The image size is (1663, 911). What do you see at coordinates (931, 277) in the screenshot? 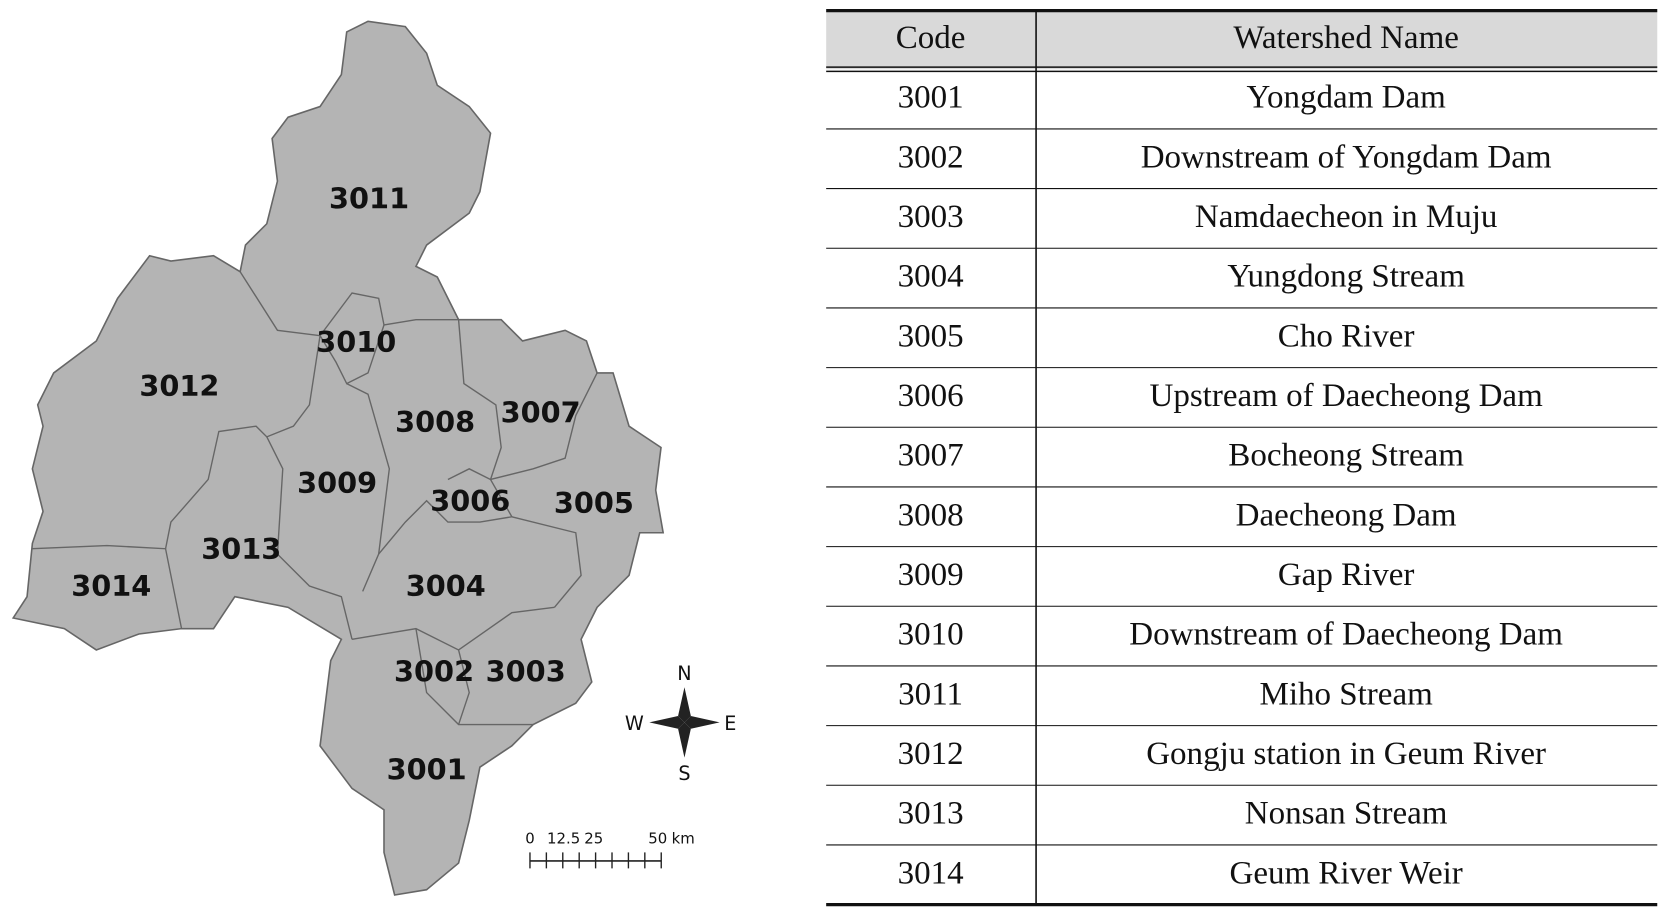
I see `table-cell: 3004` at bounding box center [931, 277].